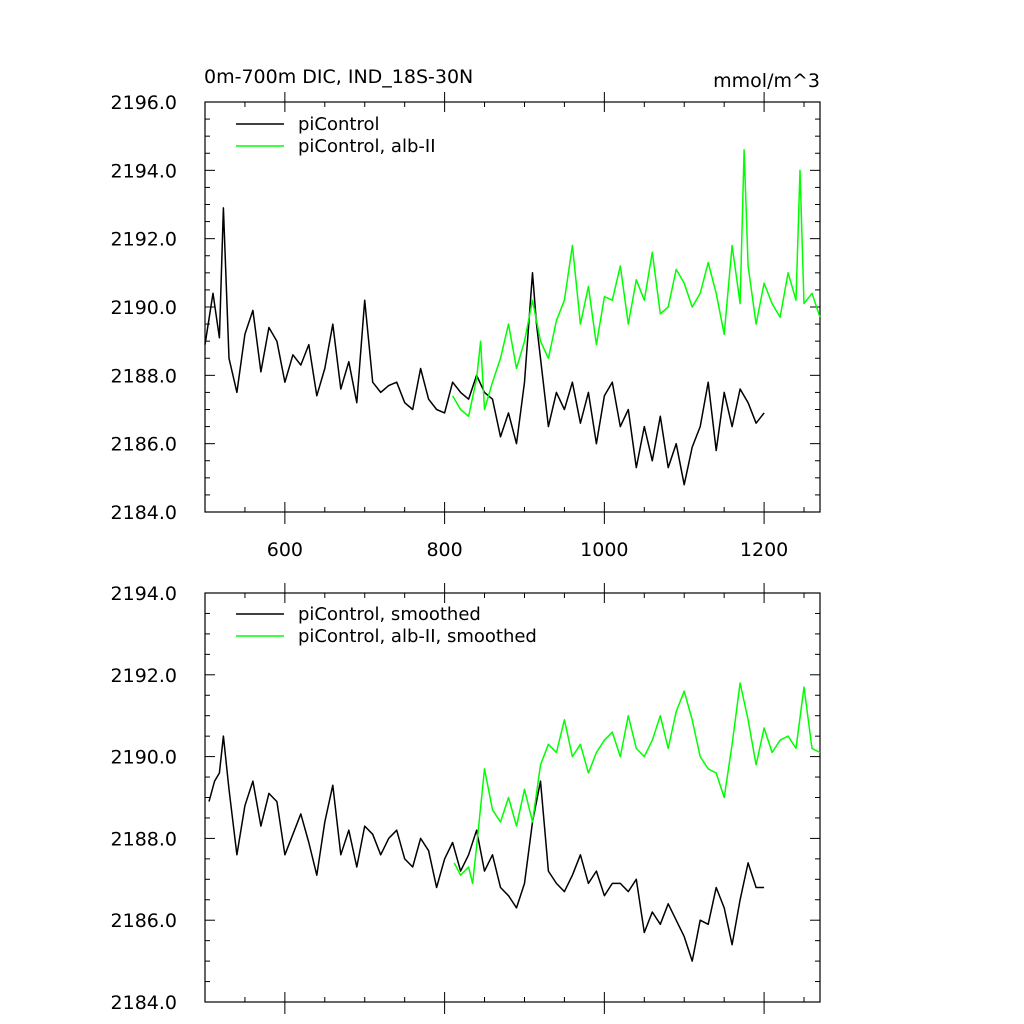 Image resolution: width=1024 pixels, height=1024 pixels. Describe the element at coordinates (144, 103) in the screenshot. I see `y-tick-label: 2196.0` at that location.